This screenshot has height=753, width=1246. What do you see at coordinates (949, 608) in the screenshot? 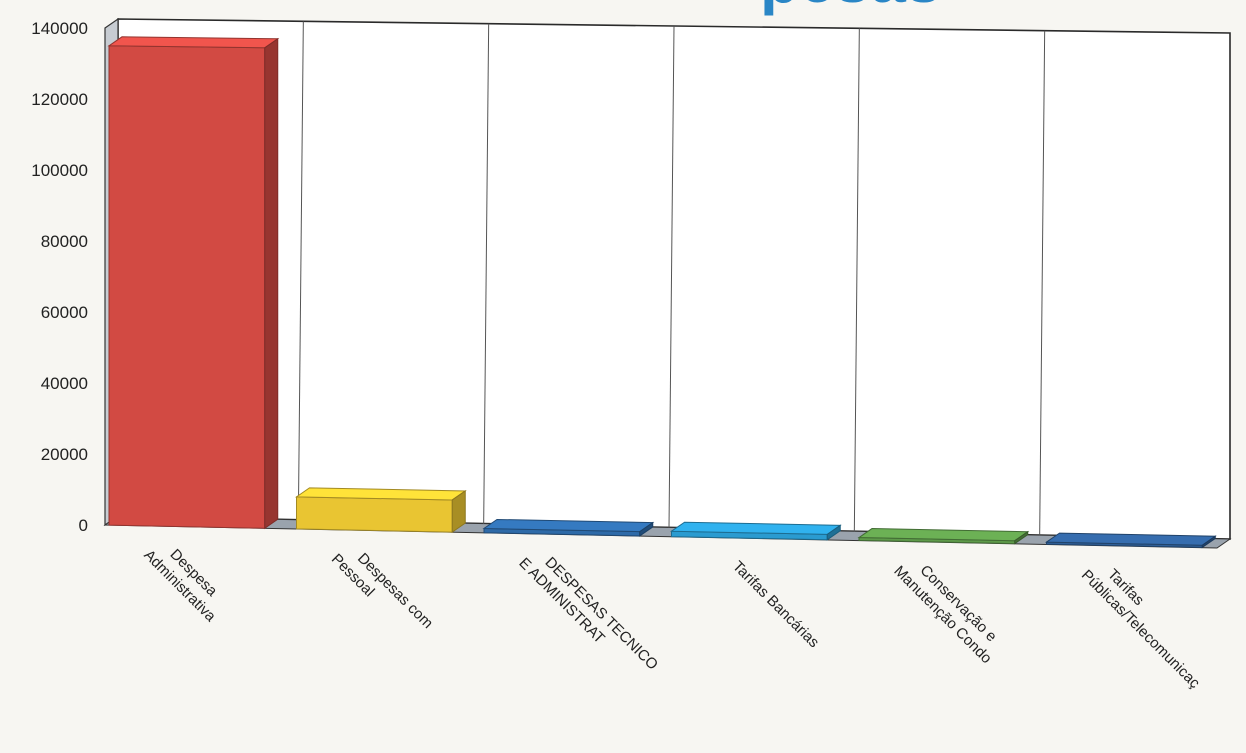
I see `x-tick-label: Conservação eManutenção Condo` at bounding box center [949, 608].